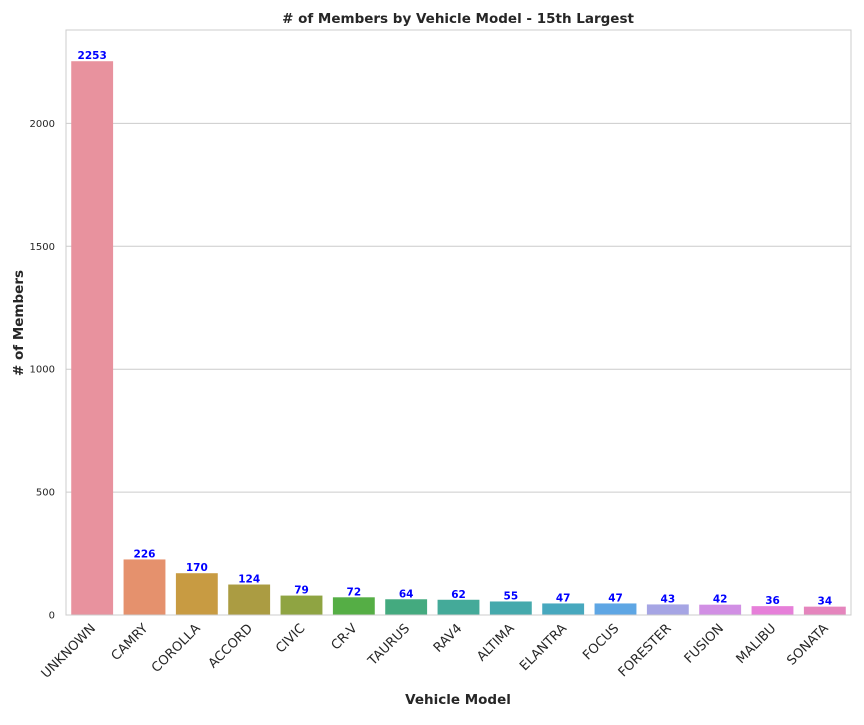  Describe the element at coordinates (704, 643) in the screenshot. I see `x-tick-label: FUSION` at that location.